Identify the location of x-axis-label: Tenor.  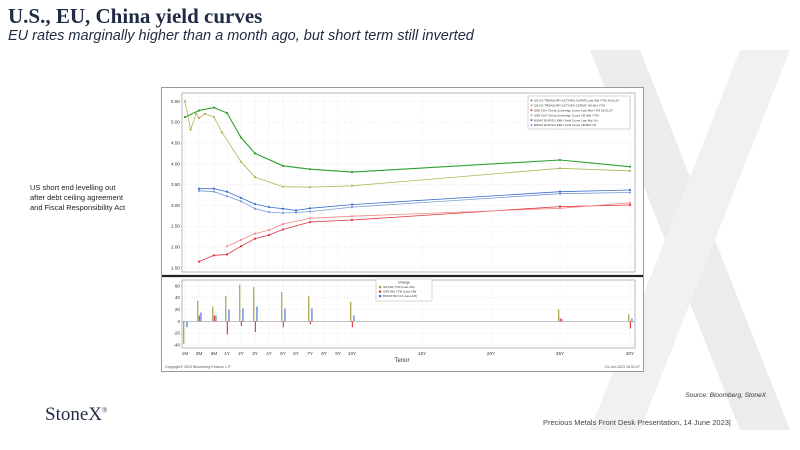
(401, 361).